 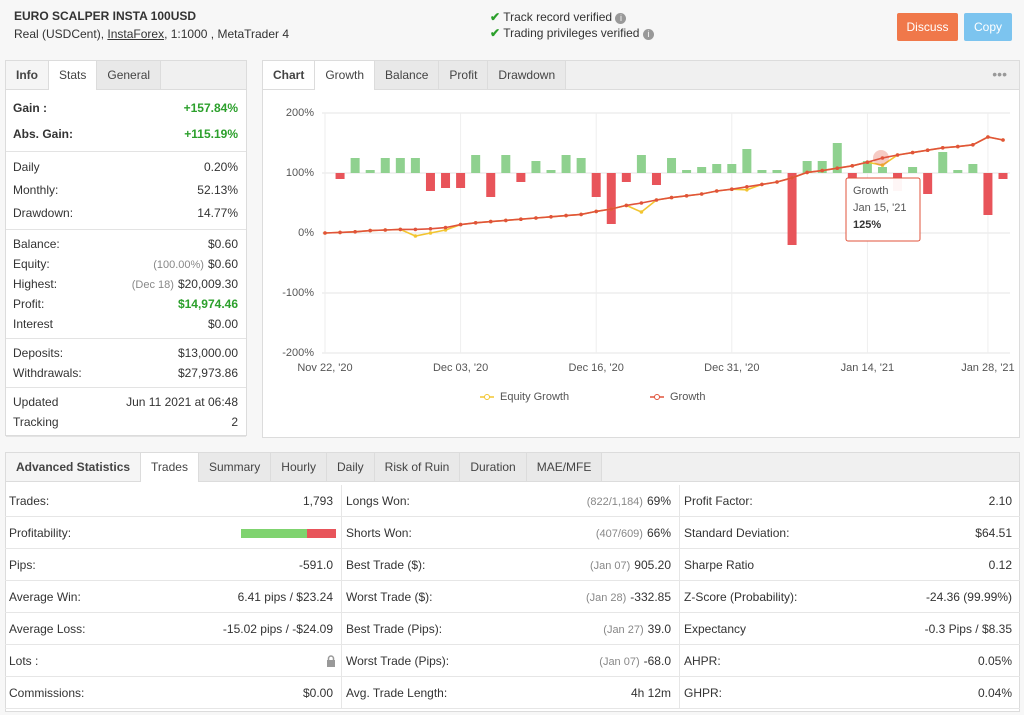 What do you see at coordinates (350, 467) in the screenshot?
I see `tab: Daily` at bounding box center [350, 467].